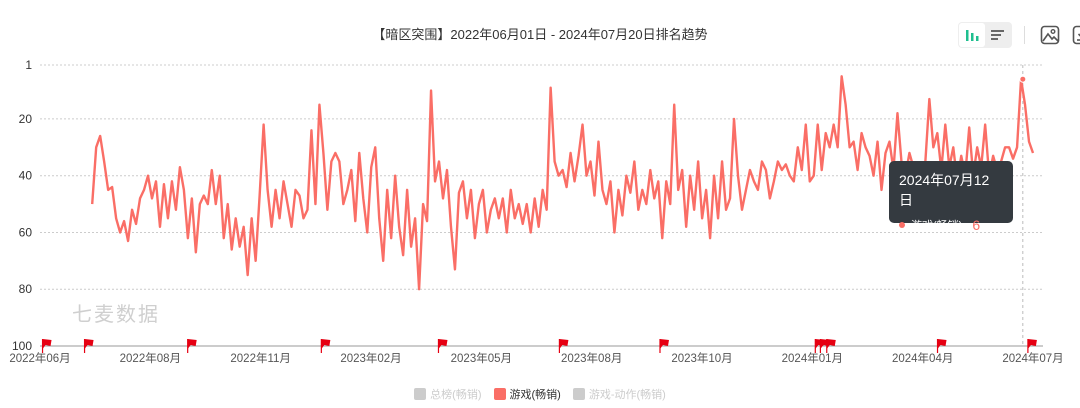 This screenshot has width=1080, height=408. What do you see at coordinates (922, 358) in the screenshot?
I see `x-tick-label: 2024年04月` at bounding box center [922, 358].